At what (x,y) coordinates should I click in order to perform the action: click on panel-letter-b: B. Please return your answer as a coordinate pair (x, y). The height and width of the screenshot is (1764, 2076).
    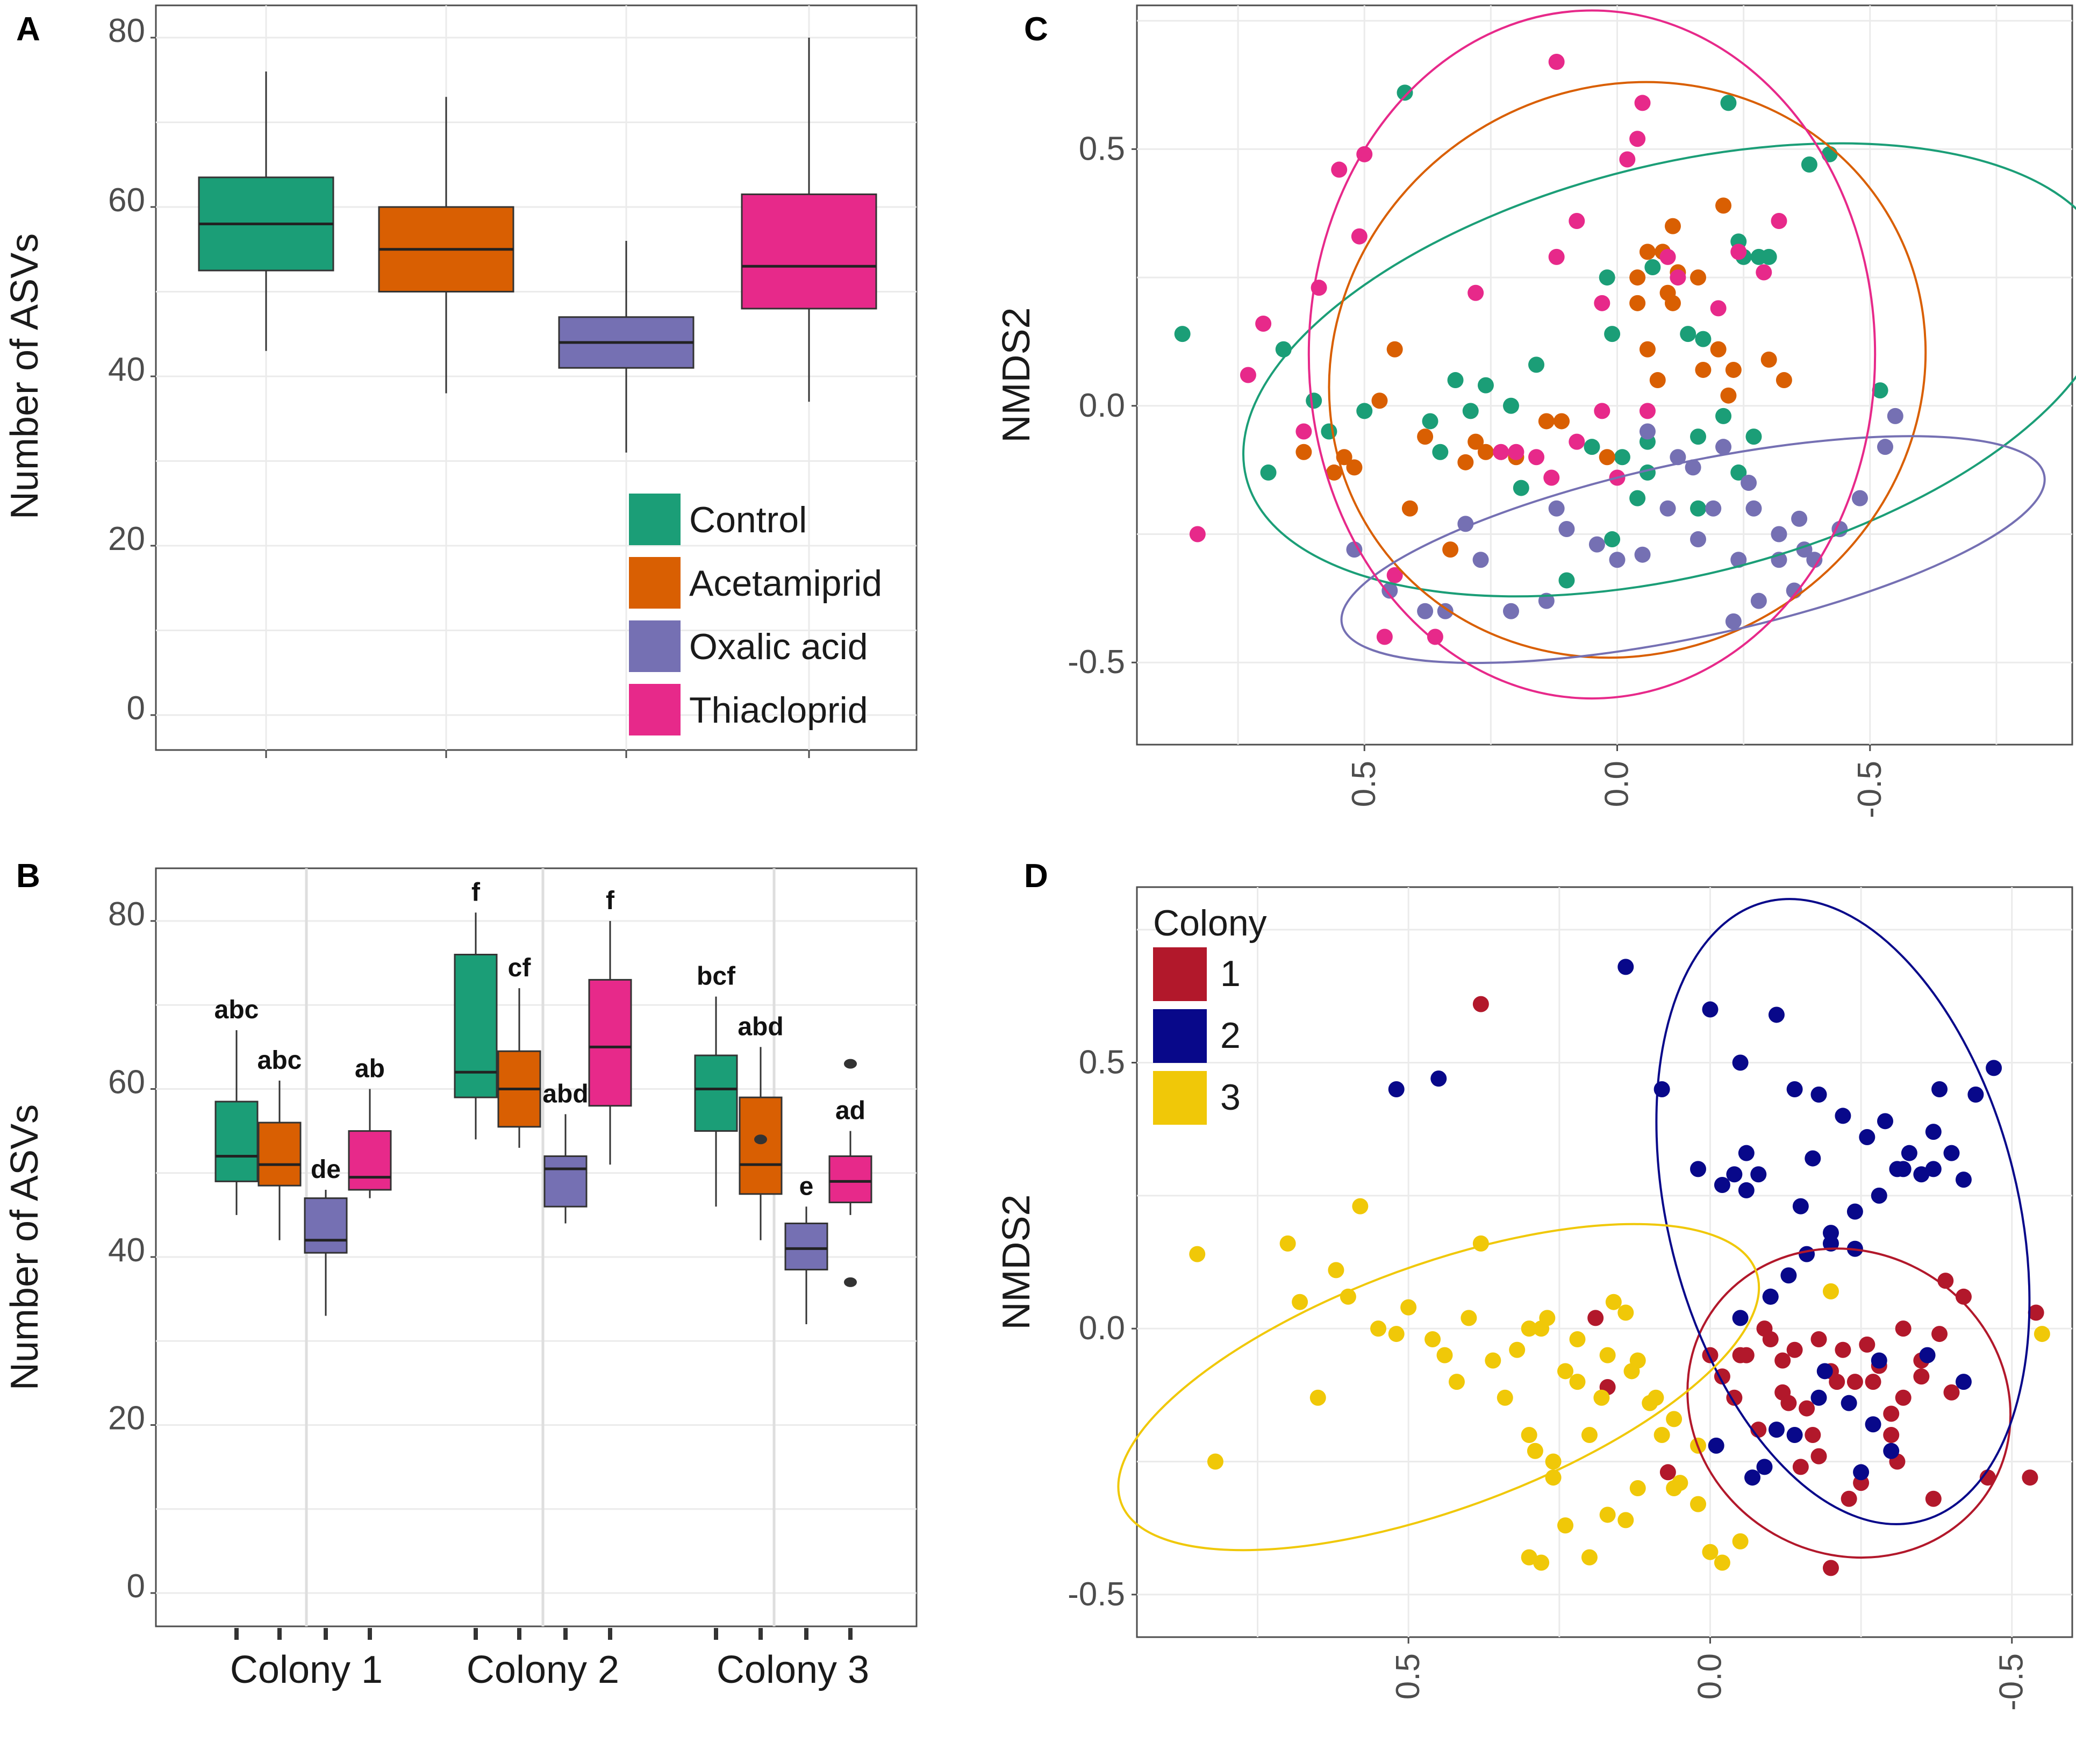
    Looking at the image, I should click on (28, 876).